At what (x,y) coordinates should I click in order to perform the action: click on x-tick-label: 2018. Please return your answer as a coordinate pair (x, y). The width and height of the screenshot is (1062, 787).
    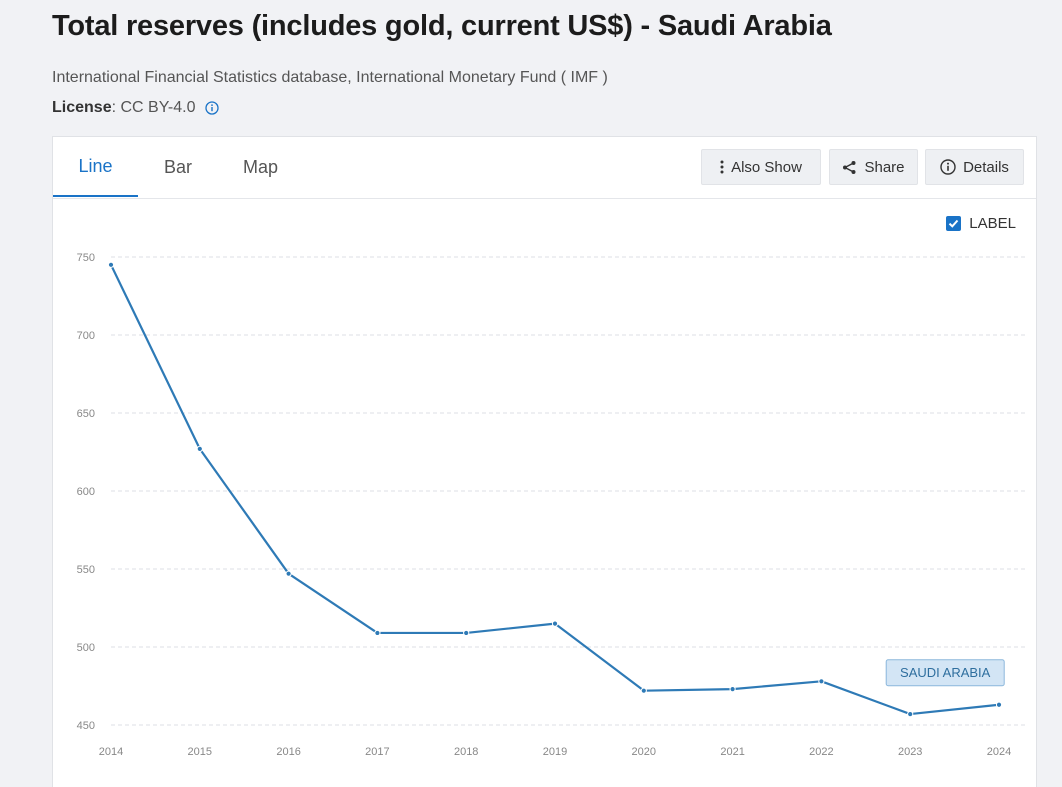
    Looking at the image, I should click on (466, 752).